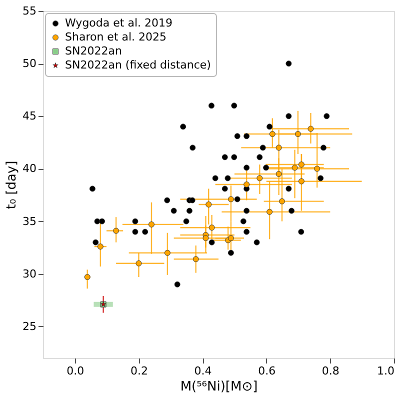 The height and width of the screenshot is (398, 400). I want to click on y-tick-label: 45, so click(29, 116).